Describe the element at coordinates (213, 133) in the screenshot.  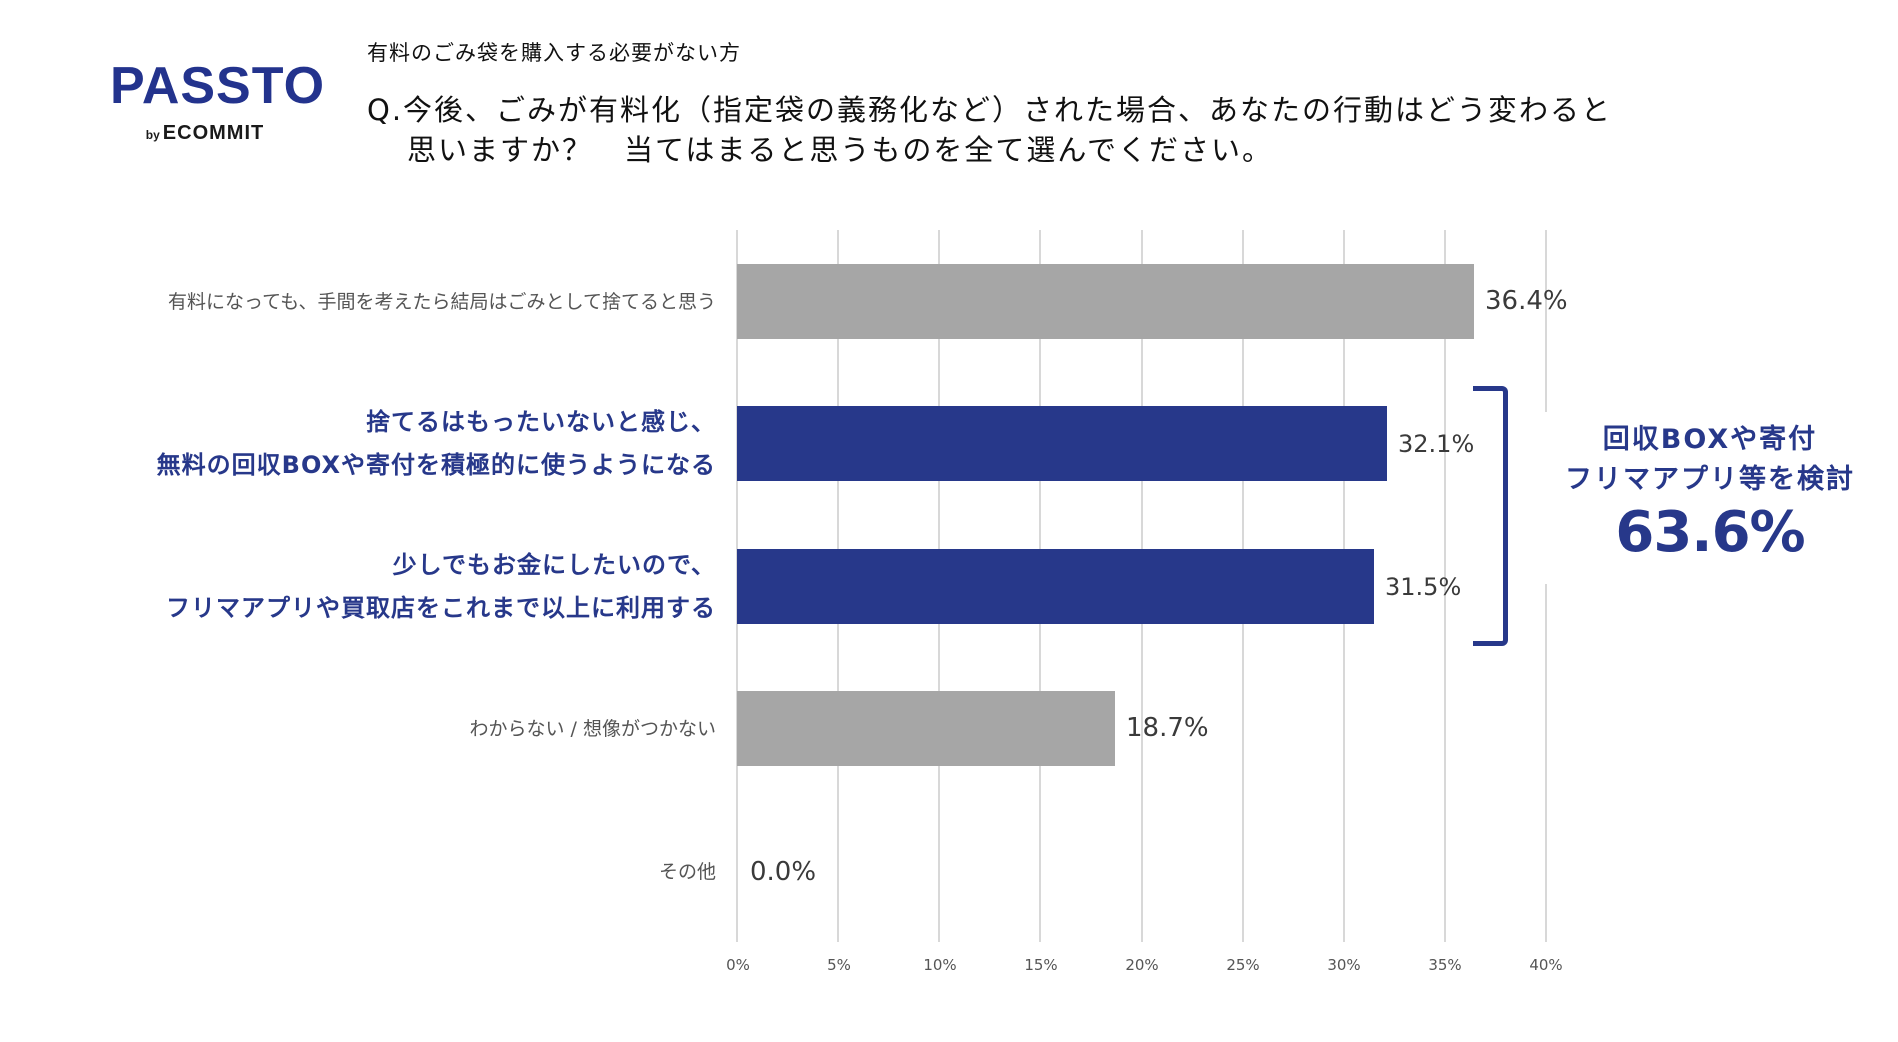
I see `logo-company: ECOMMIT` at that location.